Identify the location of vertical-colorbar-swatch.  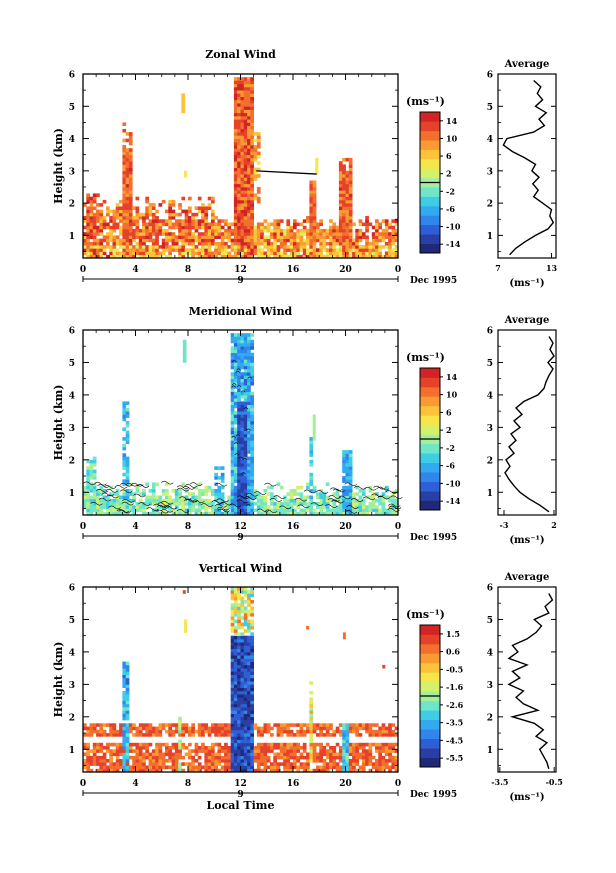
(430, 705).